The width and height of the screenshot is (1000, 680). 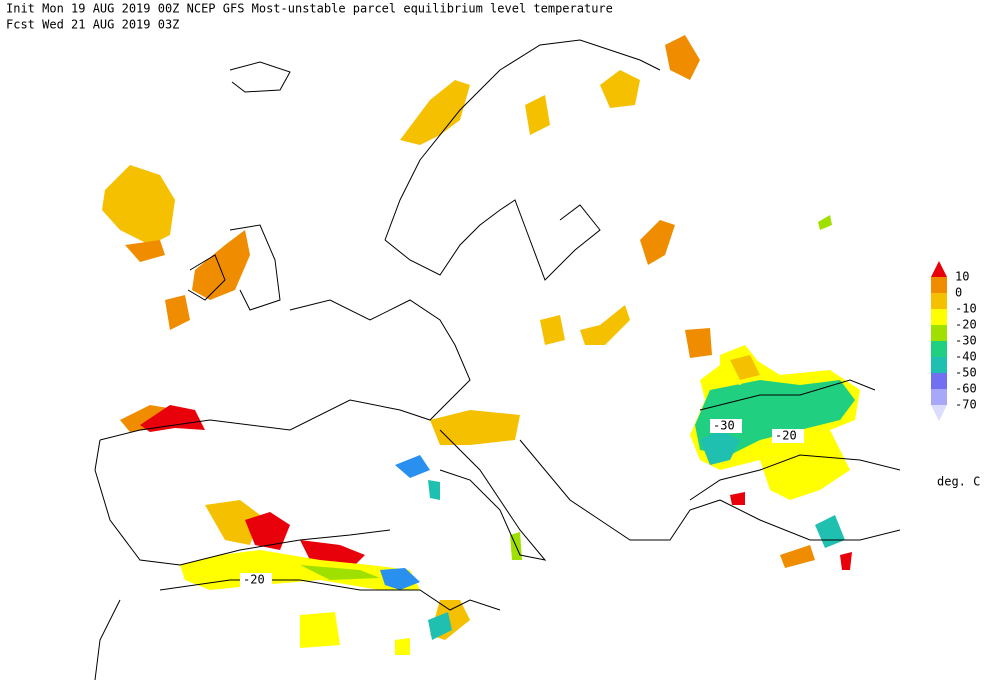 I want to click on contour-labels: -30 -20 -20, so click(x=522, y=503).